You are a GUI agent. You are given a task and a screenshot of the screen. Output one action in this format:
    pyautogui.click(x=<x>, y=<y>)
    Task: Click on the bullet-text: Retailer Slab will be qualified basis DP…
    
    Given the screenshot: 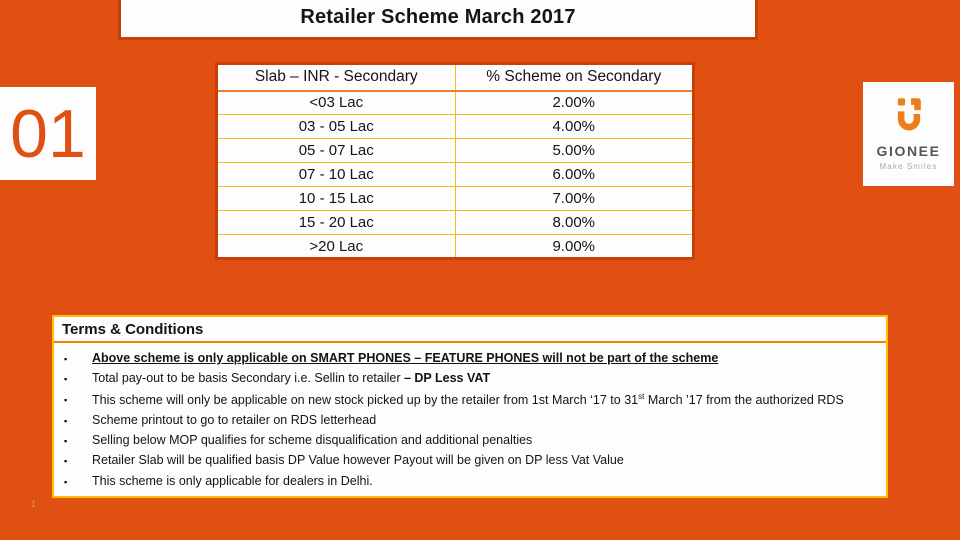 What is the action you would take?
    pyautogui.click(x=358, y=460)
    